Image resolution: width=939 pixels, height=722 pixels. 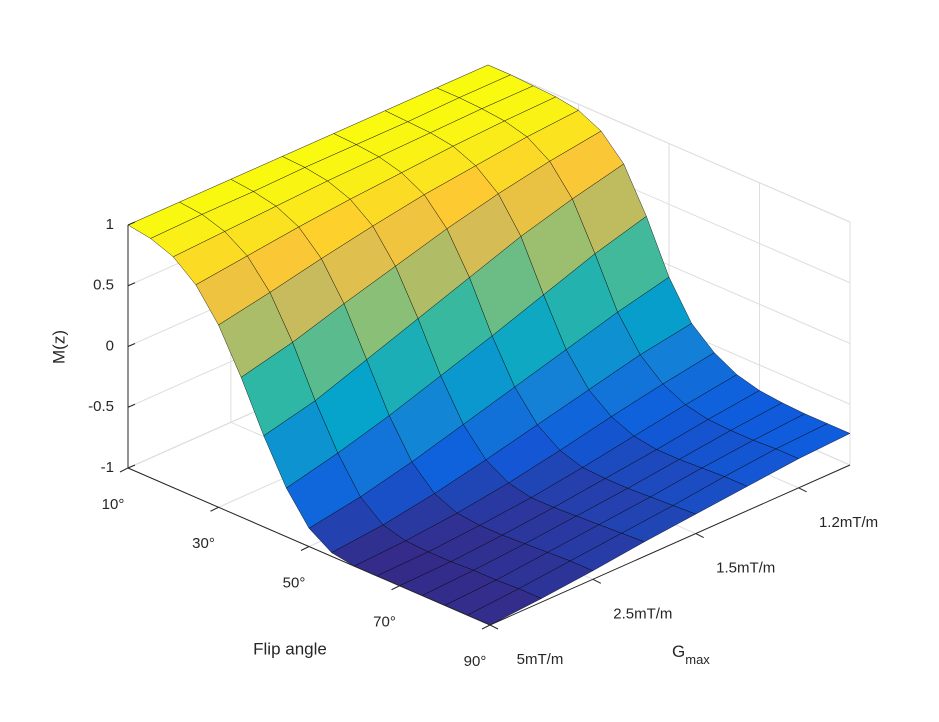 I want to click on x-tick-label: 70°, so click(x=384, y=622).